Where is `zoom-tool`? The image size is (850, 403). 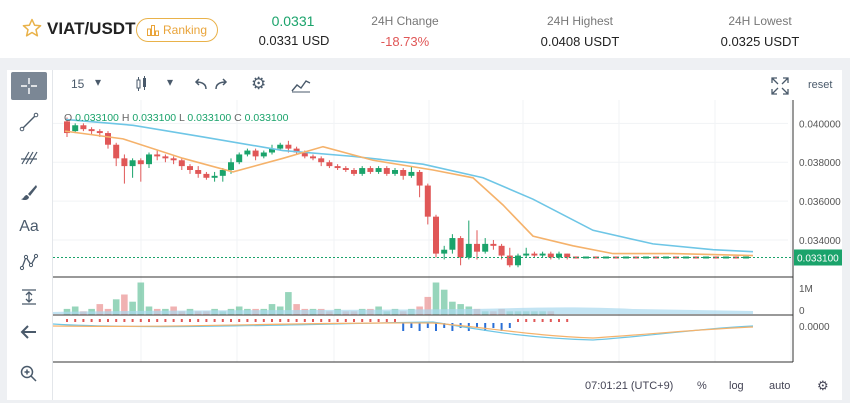
zoom-tool is located at coordinates (29, 374).